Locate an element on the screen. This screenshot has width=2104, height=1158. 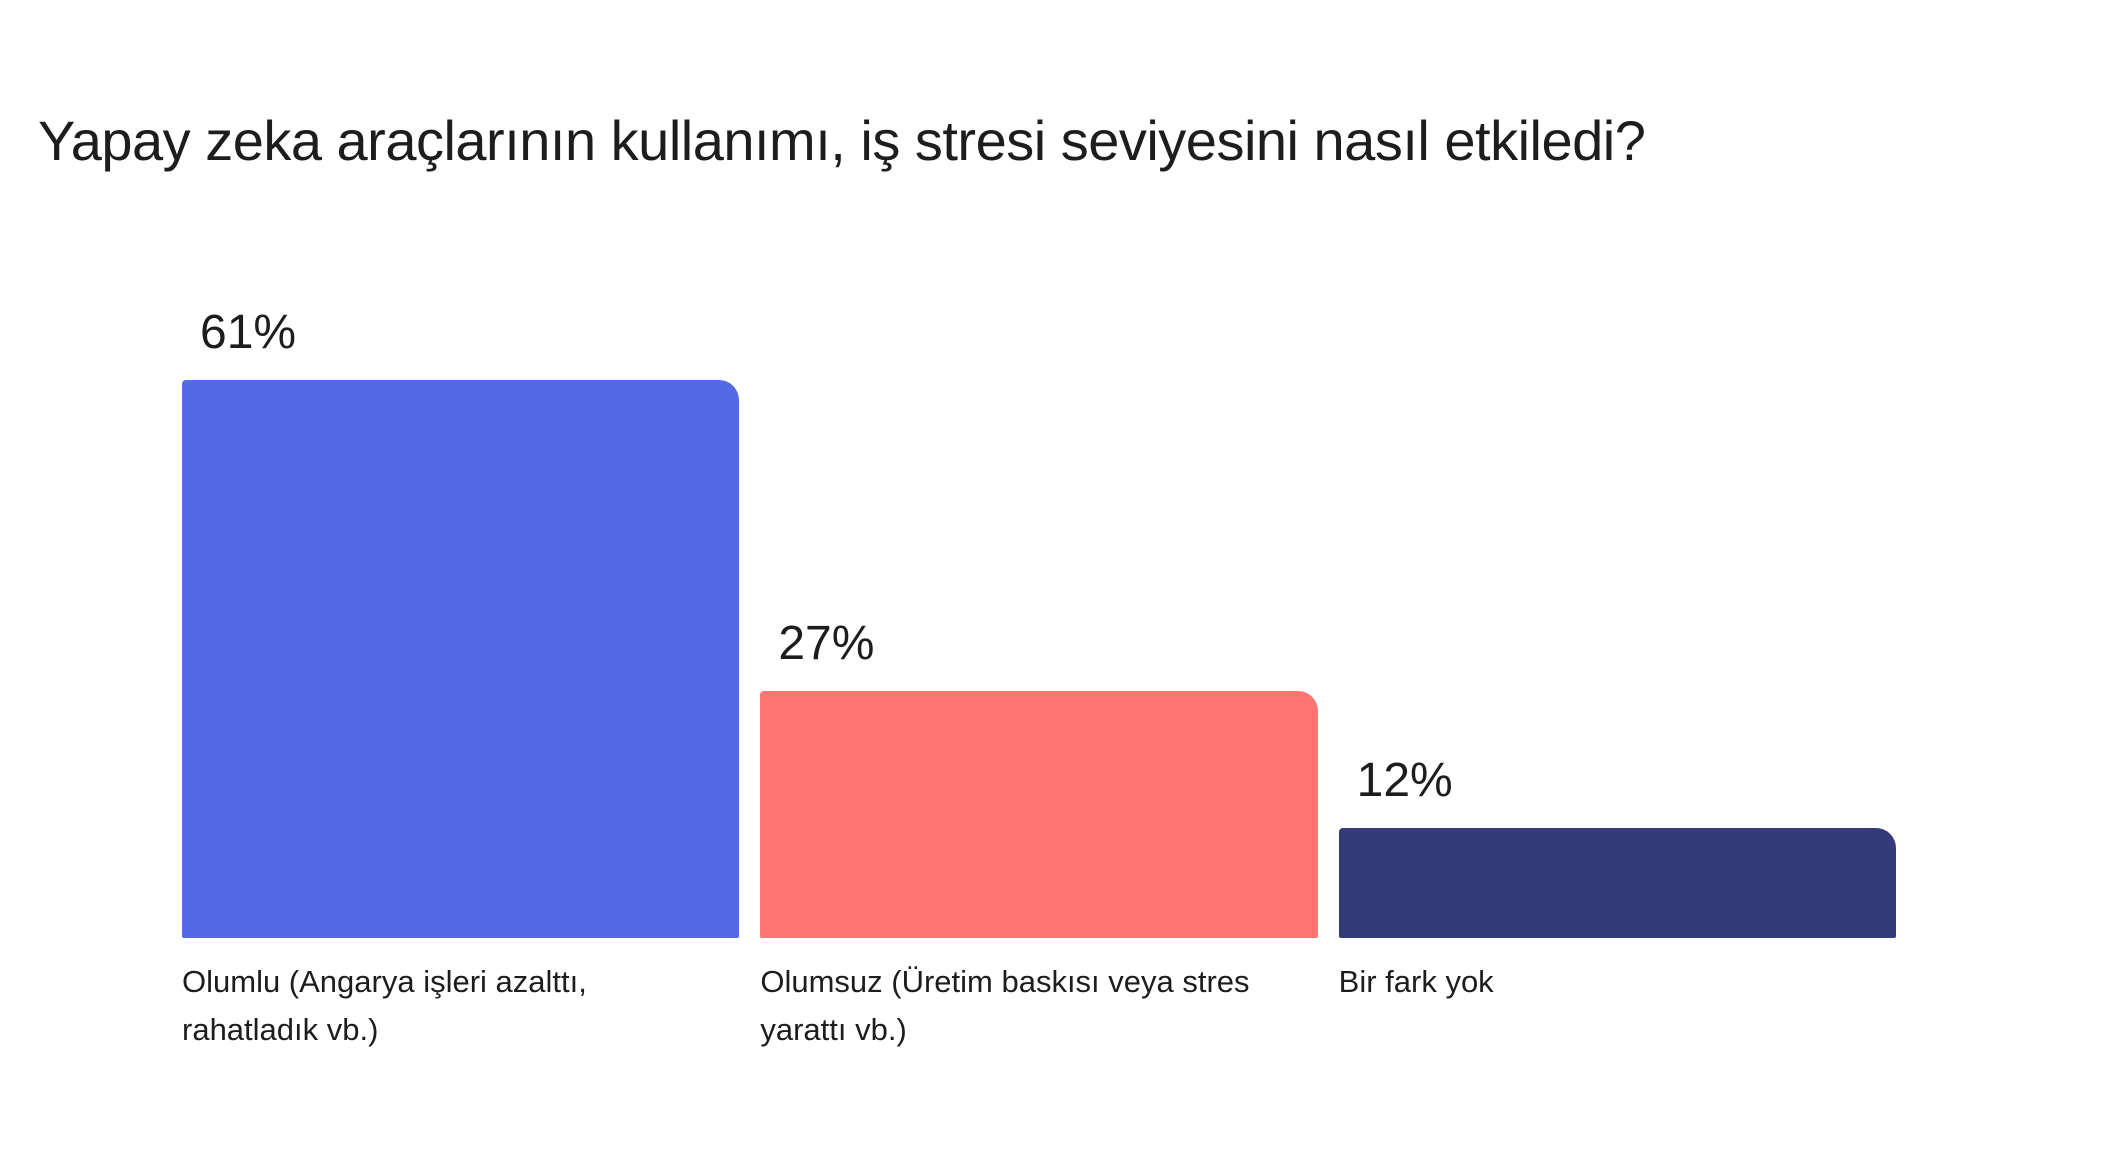
bar-column-olumsuz: 27% is located at coordinates (1039, 777).